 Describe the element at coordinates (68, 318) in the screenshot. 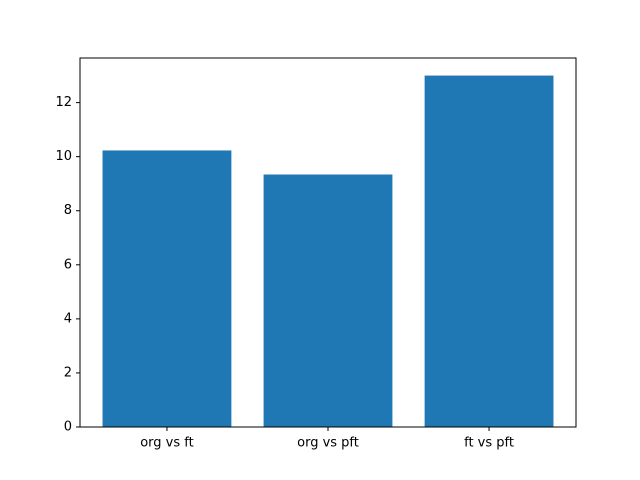

I see `y-tick-label: 4` at that location.